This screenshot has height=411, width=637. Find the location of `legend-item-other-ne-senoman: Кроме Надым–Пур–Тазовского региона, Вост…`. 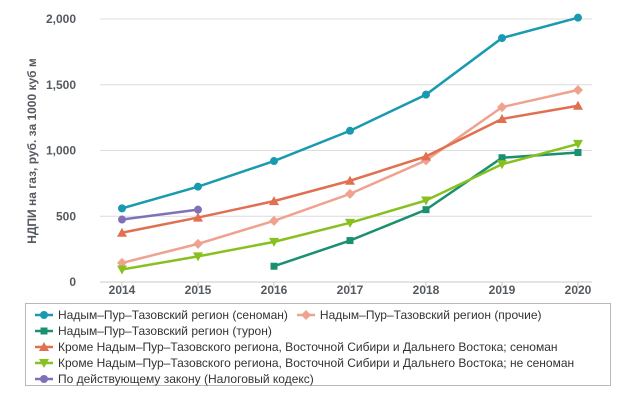

legend-item-other-ne-senoman: Кроме Надым–Пур–Тазовского региона, Вост… is located at coordinates (304, 363).